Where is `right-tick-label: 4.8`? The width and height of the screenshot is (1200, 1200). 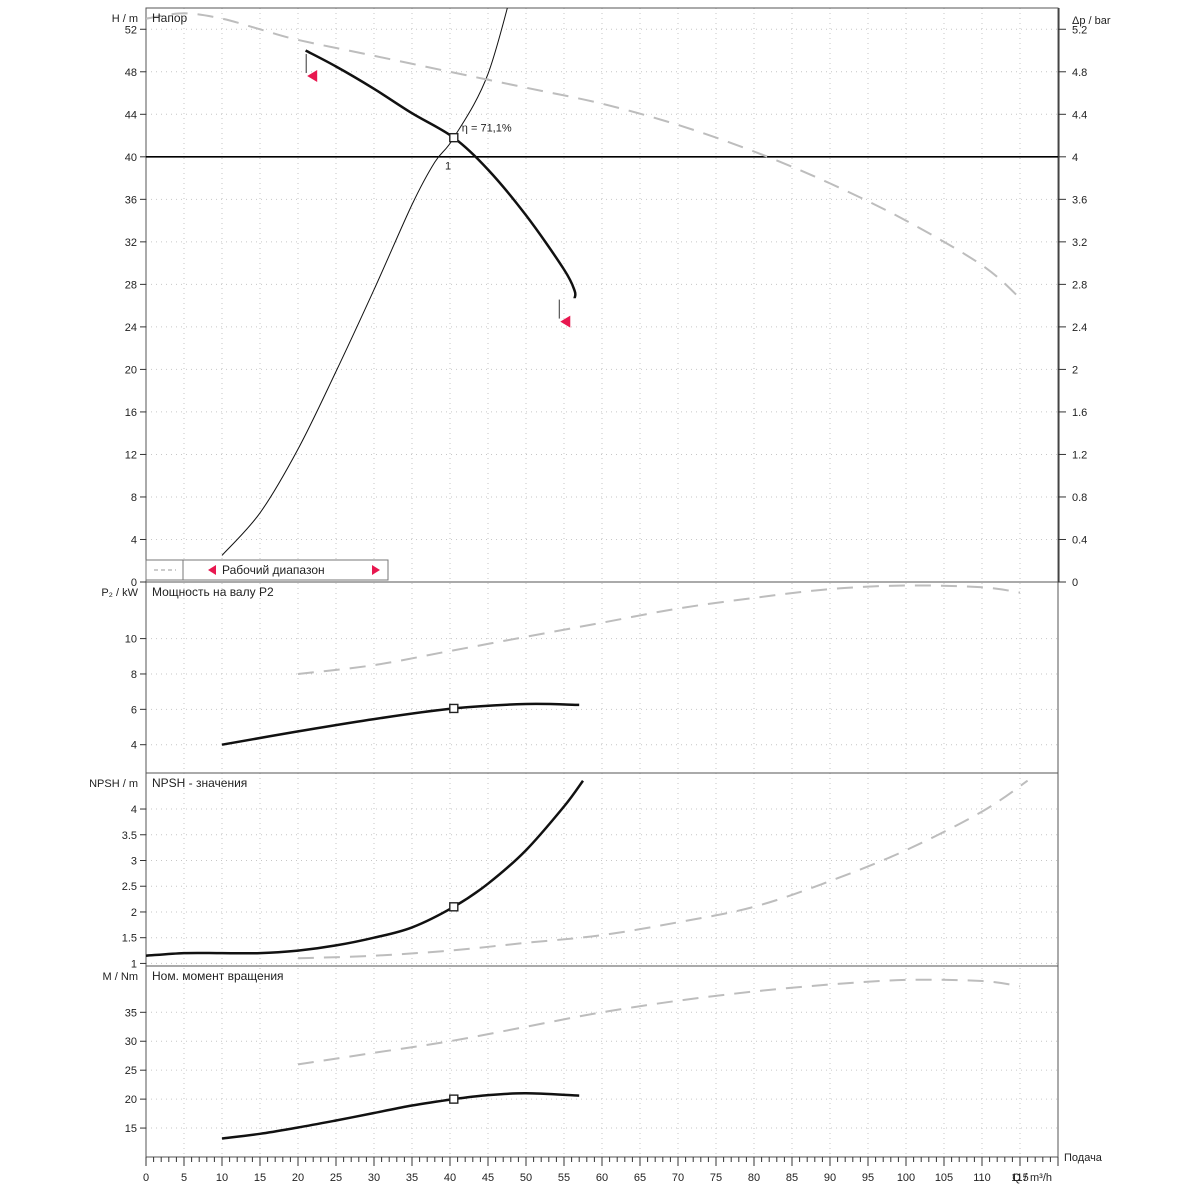 right-tick-label: 4.8 is located at coordinates (1079, 73).